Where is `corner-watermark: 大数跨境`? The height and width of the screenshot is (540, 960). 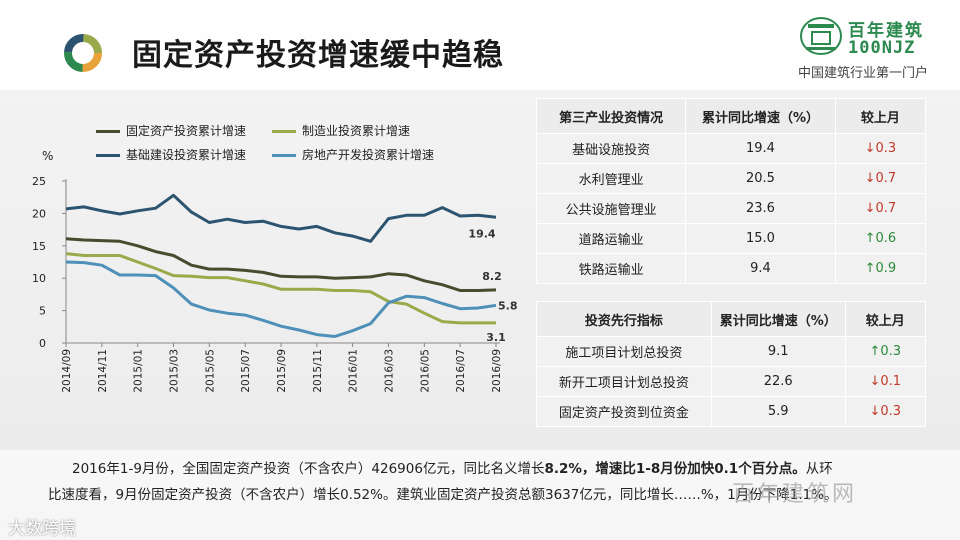
corner-watermark: 大数跨境 is located at coordinates (42, 529).